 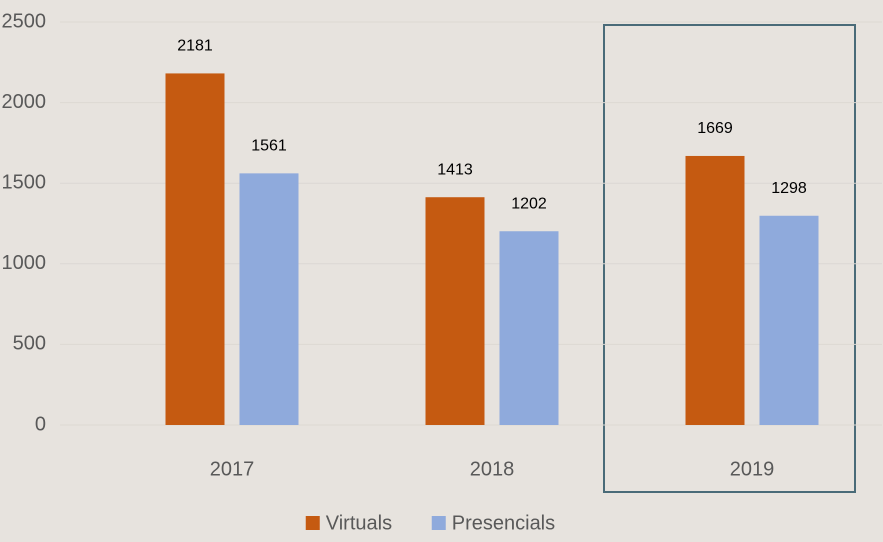 What do you see at coordinates (503, 523) in the screenshot?
I see `legend-label: Presencials` at bounding box center [503, 523].